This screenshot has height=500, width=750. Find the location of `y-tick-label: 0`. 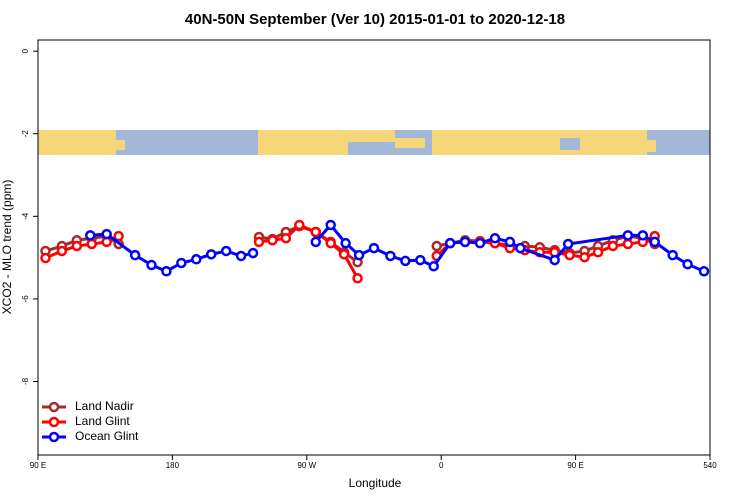

y-tick-label: 0 is located at coordinates (25, 50).